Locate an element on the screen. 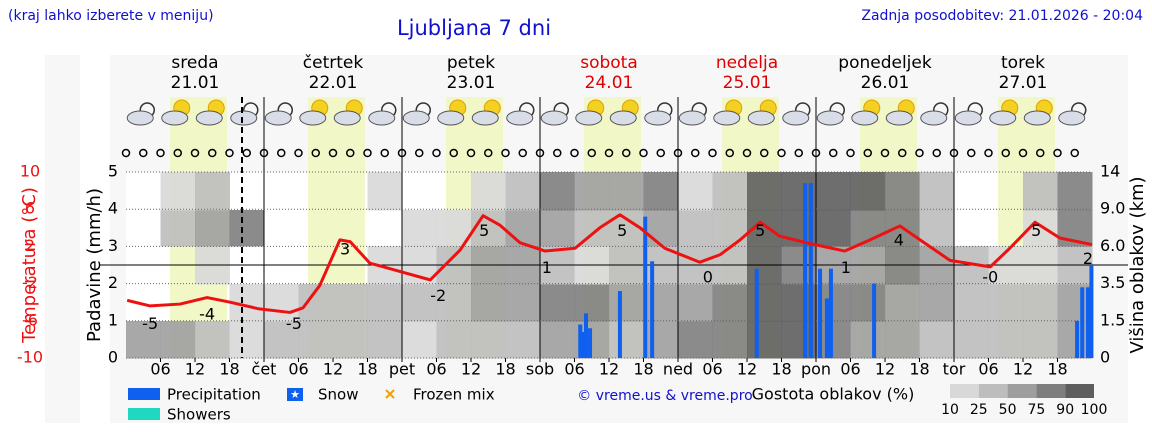  y2-tick-label: 0 is located at coordinates (1105, 357).